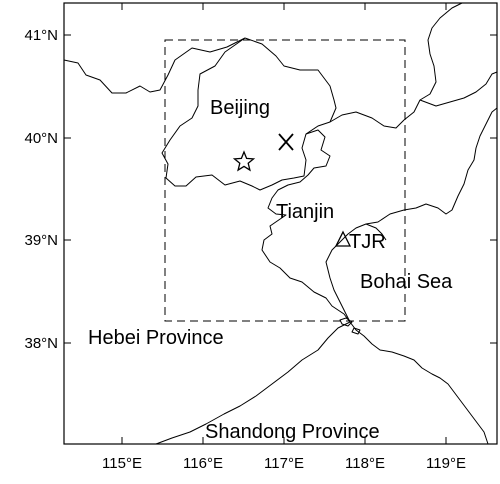 The image size is (500, 484). What do you see at coordinates (203, 463) in the screenshot?
I see `lon-label-116: 116°E` at bounding box center [203, 463].